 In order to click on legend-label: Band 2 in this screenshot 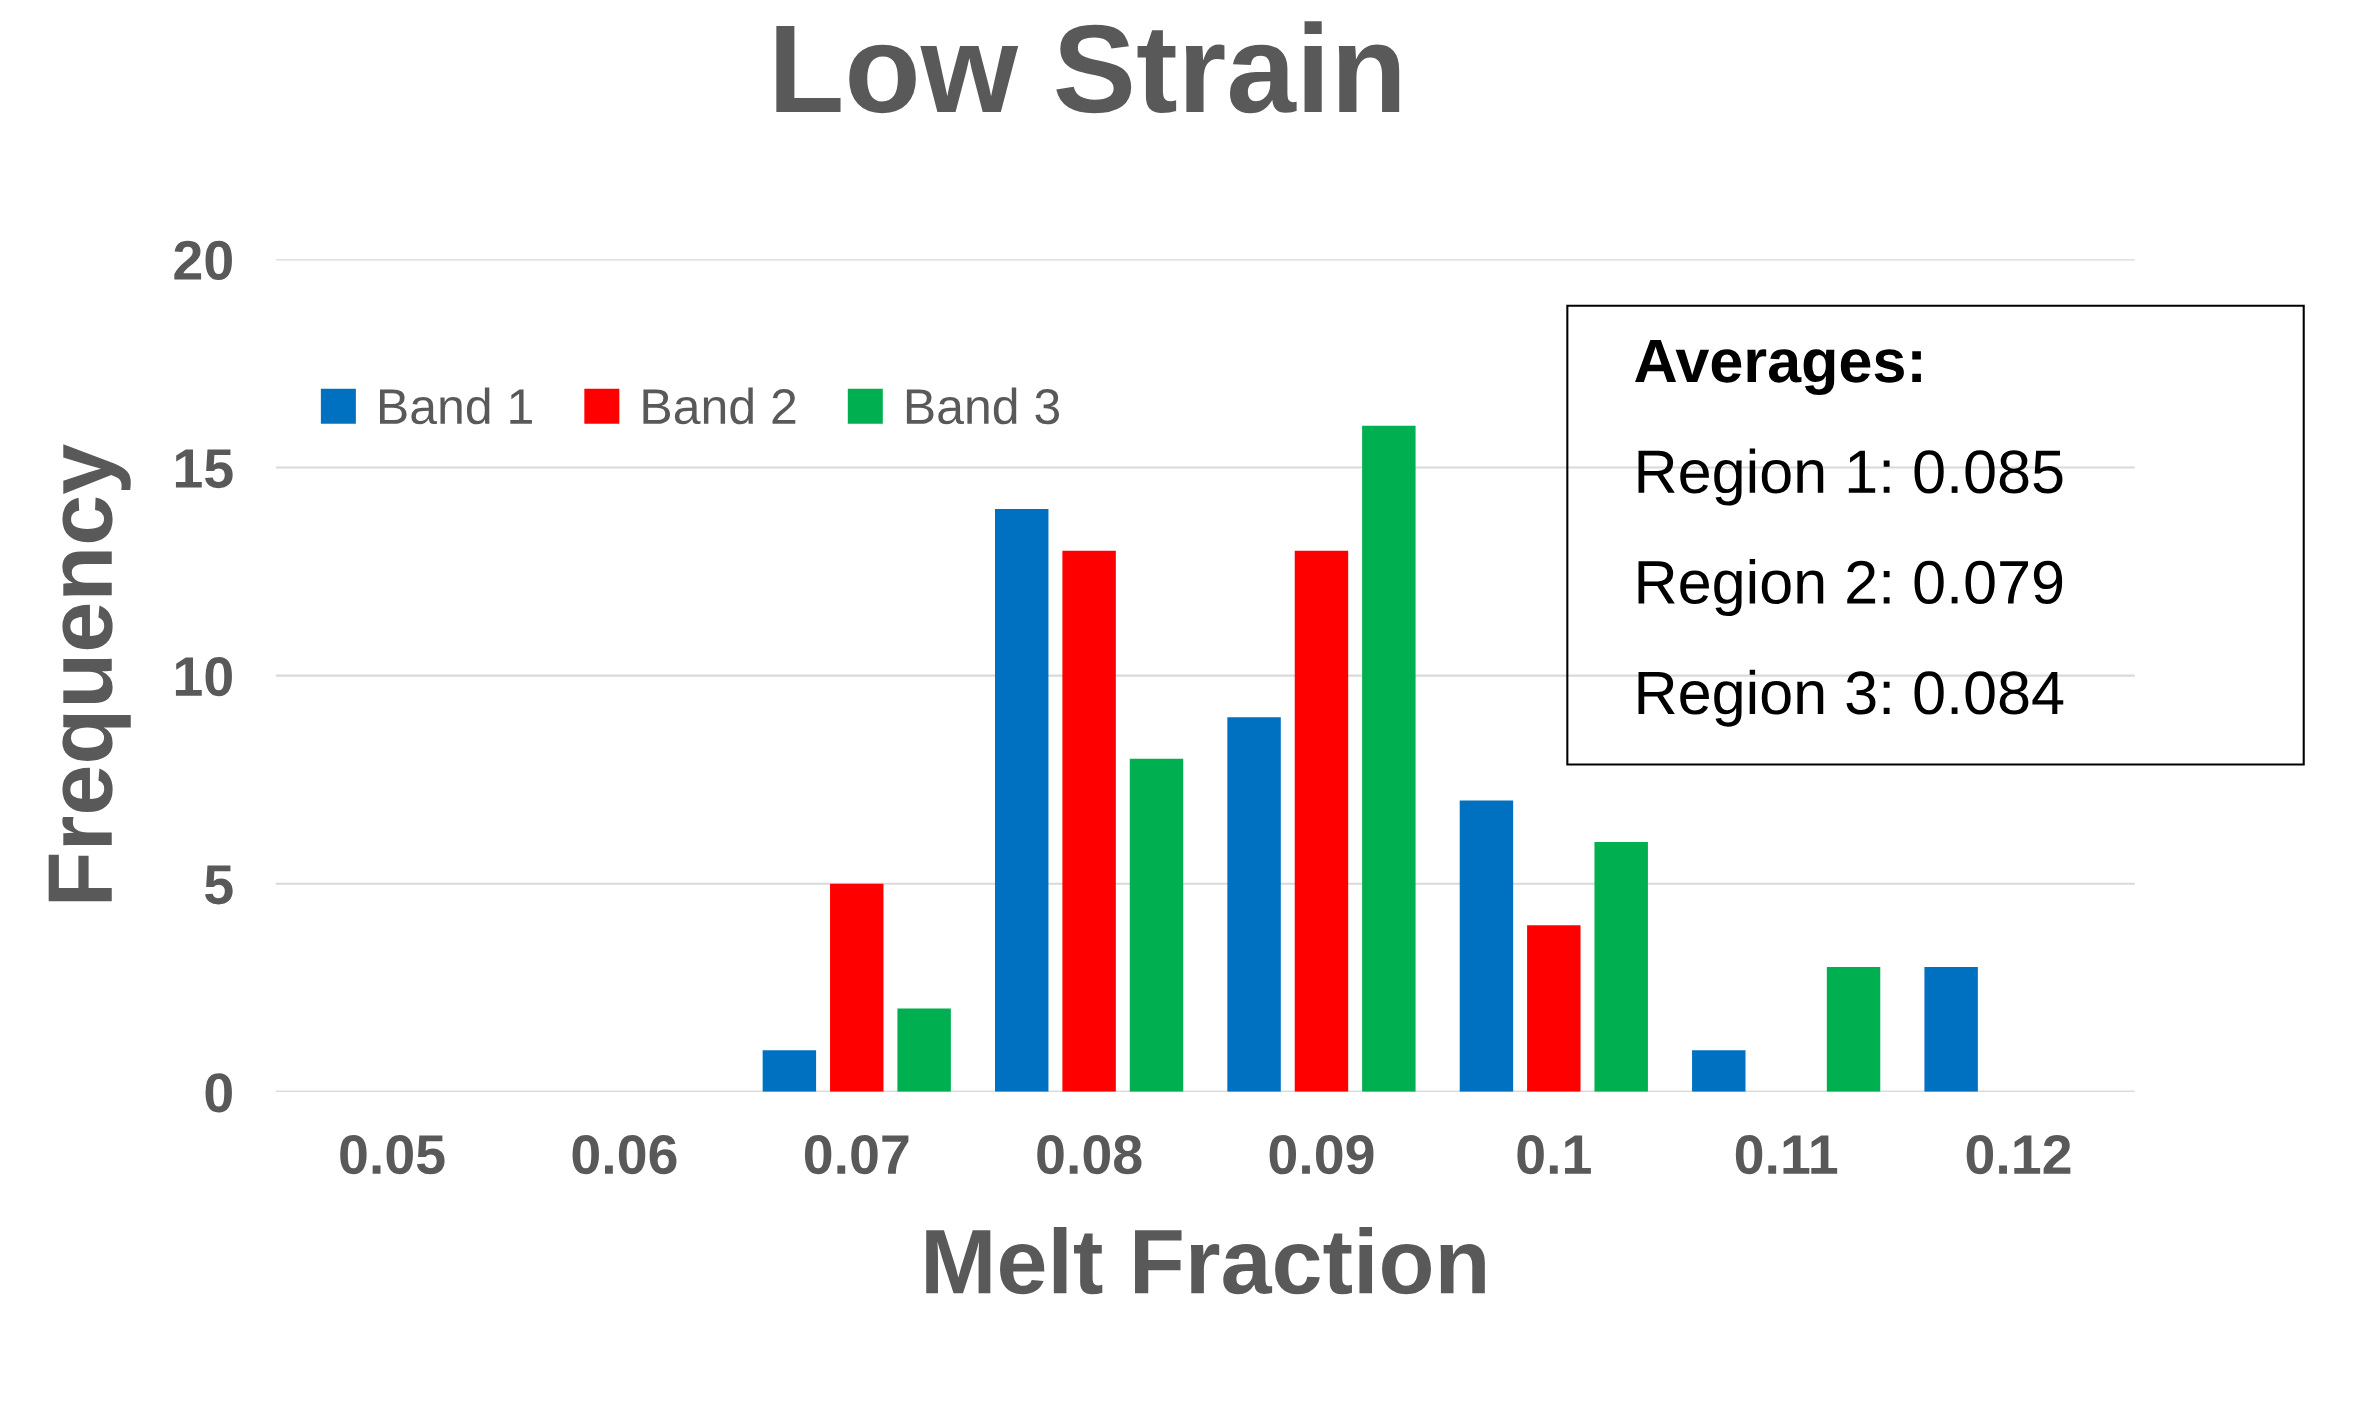, I will do `click(719, 406)`.